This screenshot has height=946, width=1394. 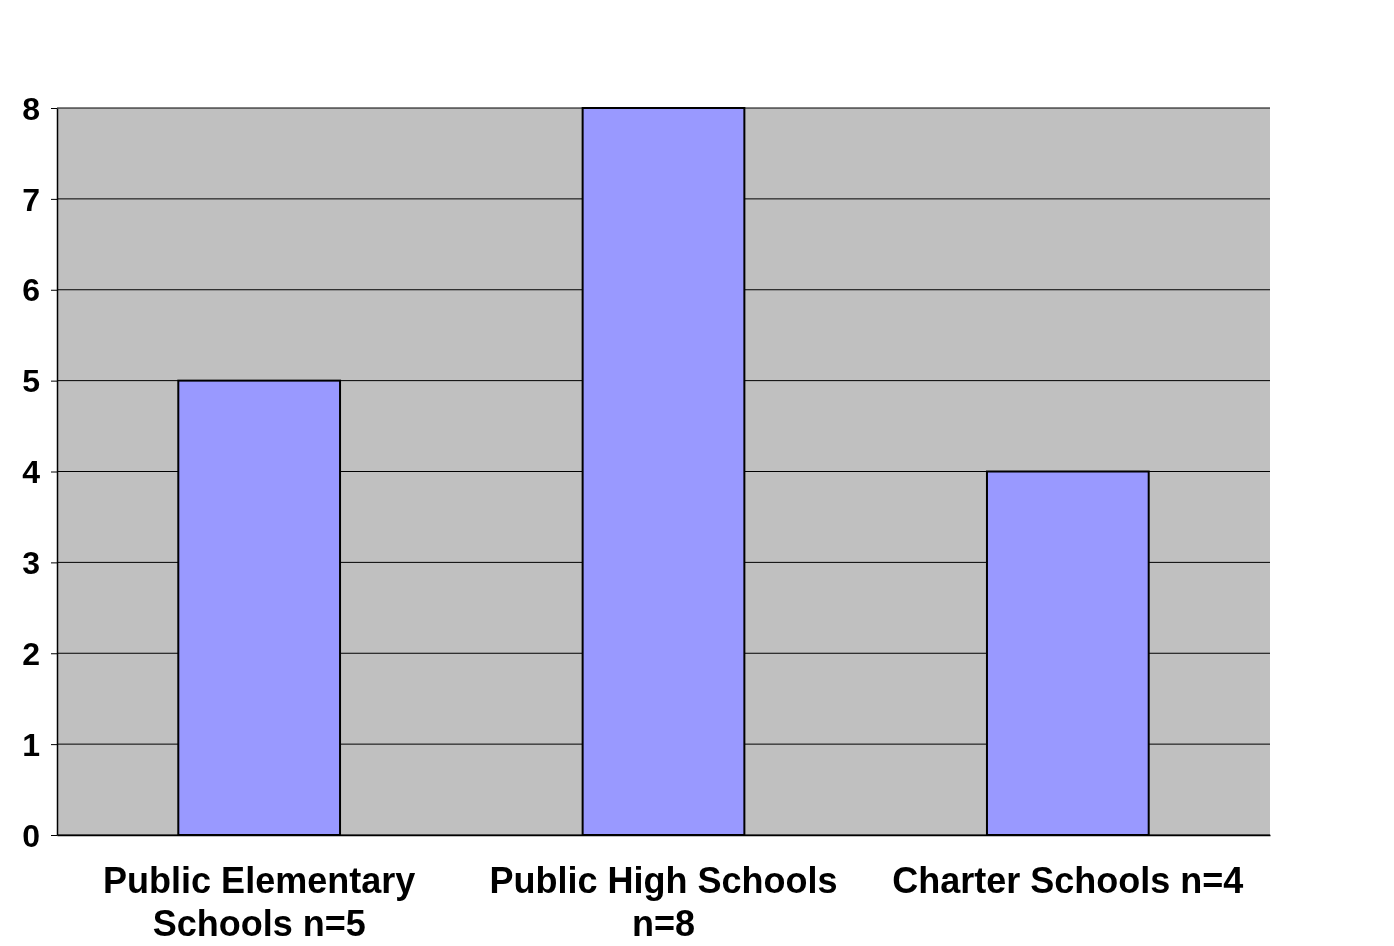 What do you see at coordinates (31, 744) in the screenshot?
I see `y-tick-label: 1` at bounding box center [31, 744].